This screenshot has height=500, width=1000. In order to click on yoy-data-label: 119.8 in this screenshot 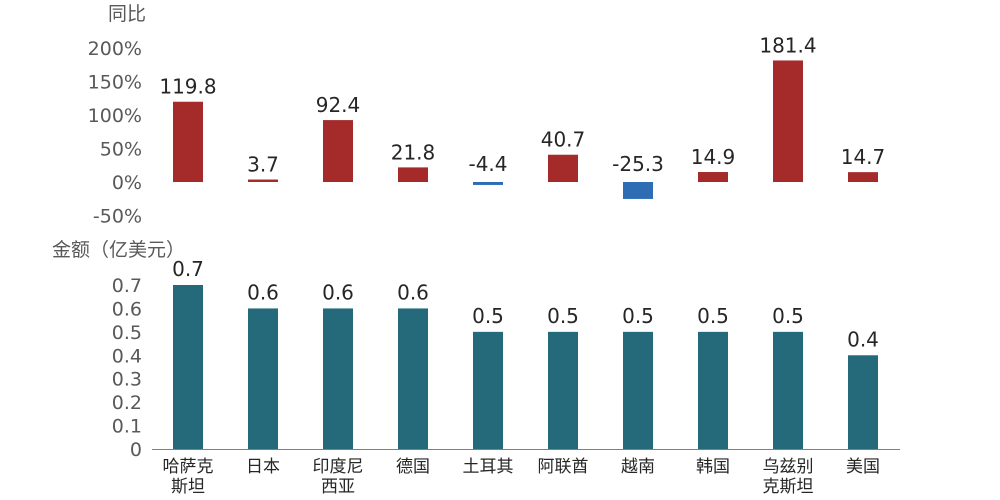, I will do `click(187, 87)`.